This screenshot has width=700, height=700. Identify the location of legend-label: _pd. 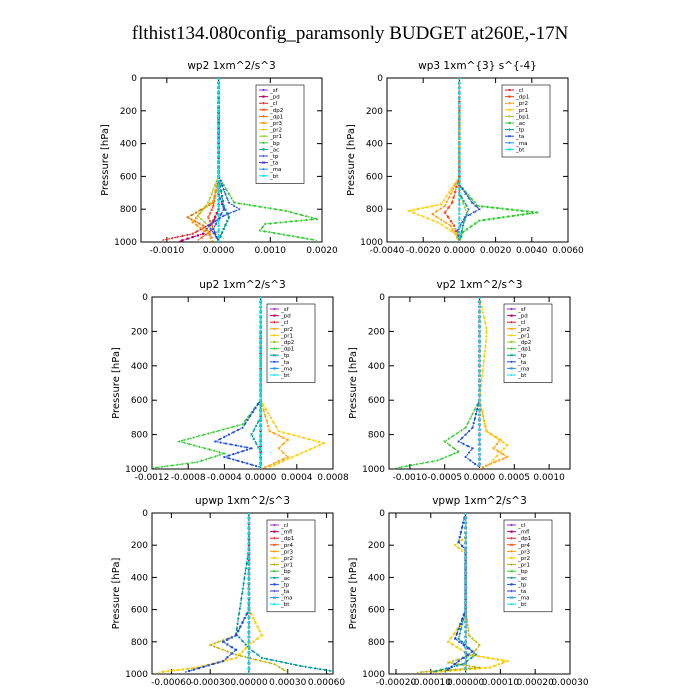
(274, 98).